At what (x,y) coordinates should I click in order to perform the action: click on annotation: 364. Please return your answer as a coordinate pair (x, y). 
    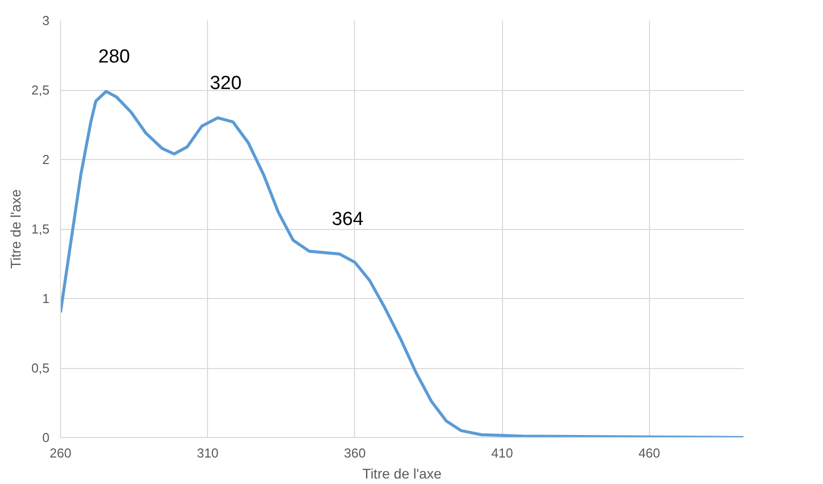
    Looking at the image, I should click on (348, 219).